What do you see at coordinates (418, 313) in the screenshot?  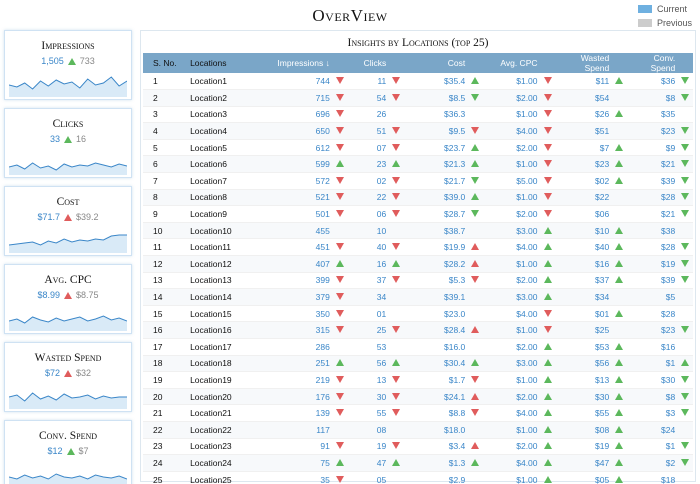 I see `table-row: 15 Location15 350 01 $23.0 $4.00 $01 $28` at bounding box center [418, 313].